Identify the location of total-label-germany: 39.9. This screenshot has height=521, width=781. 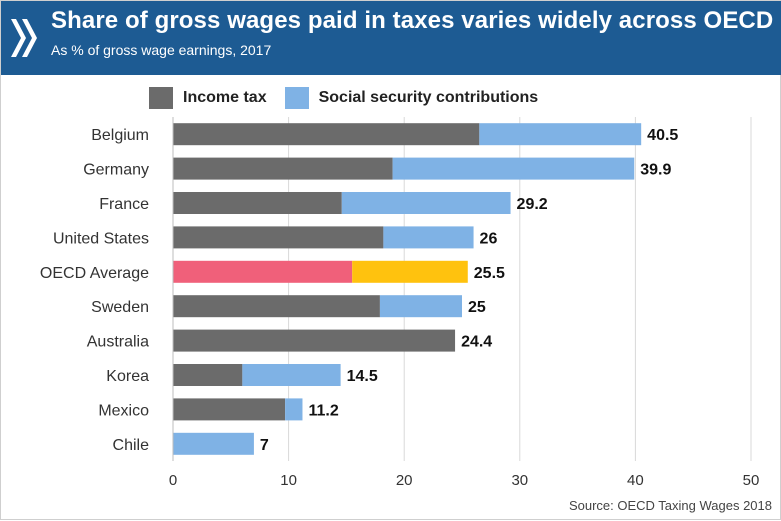
(655, 170).